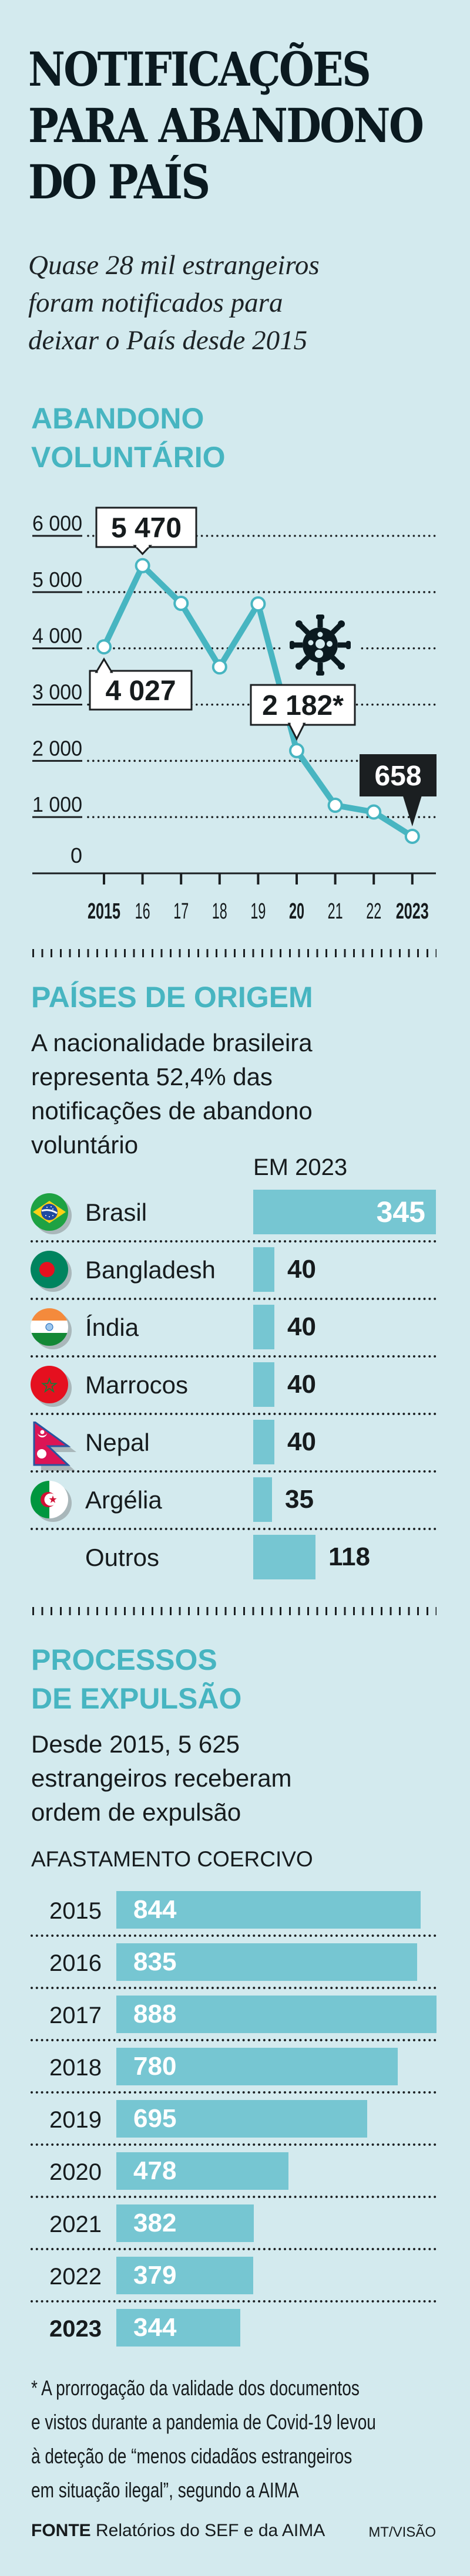  What do you see at coordinates (235, 2066) in the screenshot?
I see `expulsion-row: 2018 780` at bounding box center [235, 2066].